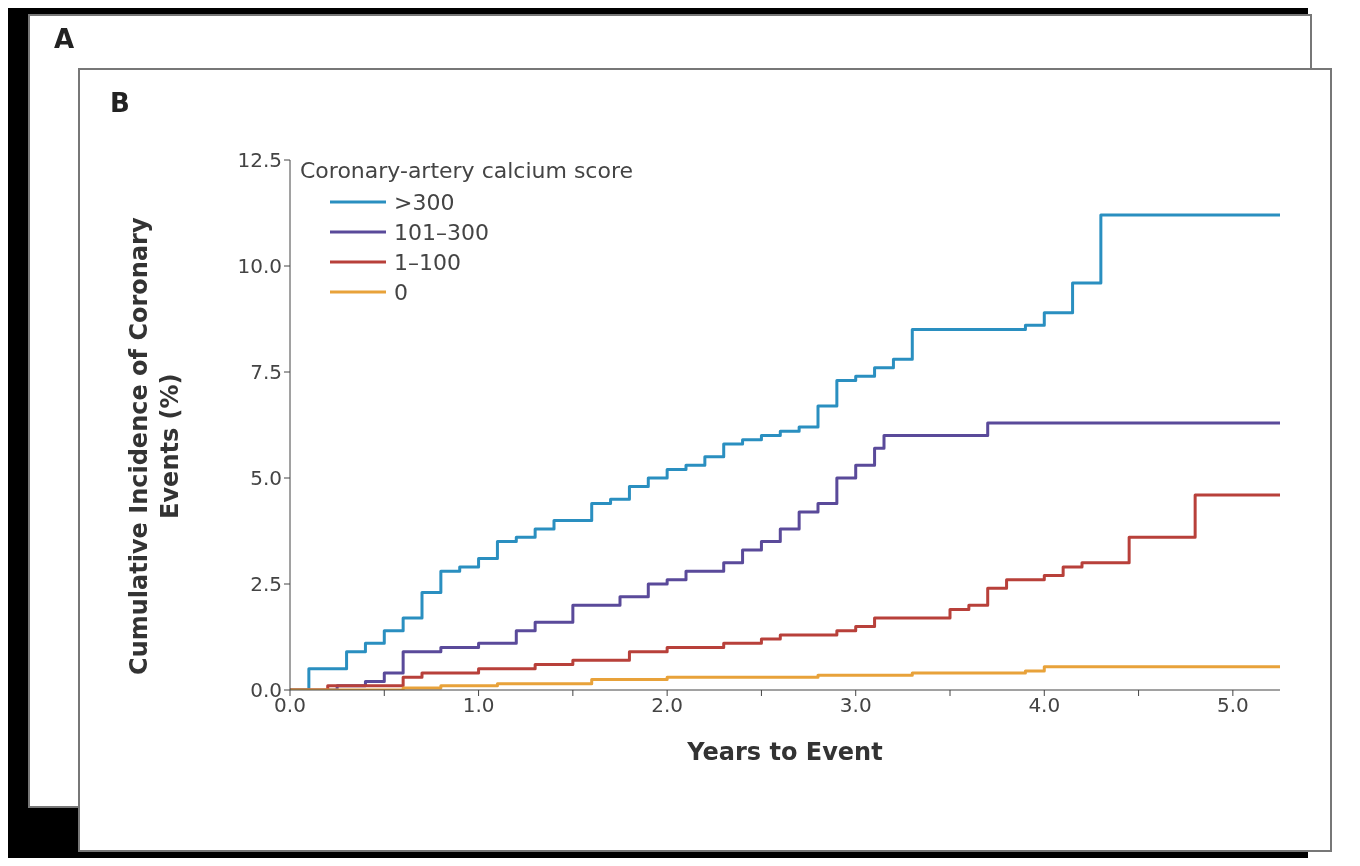  I want to click on y-tick-label: 7.5, so click(266, 372).